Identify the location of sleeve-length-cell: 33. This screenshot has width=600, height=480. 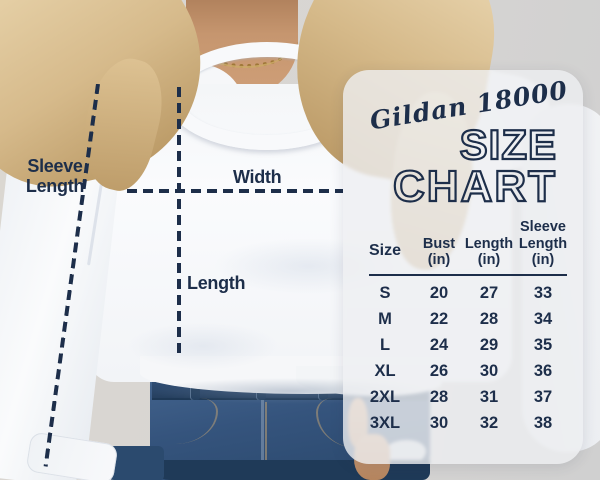
(543, 292).